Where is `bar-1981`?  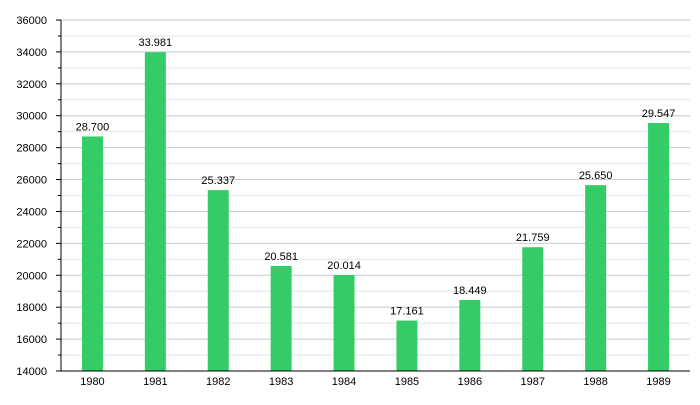
bar-1981 is located at coordinates (155, 212).